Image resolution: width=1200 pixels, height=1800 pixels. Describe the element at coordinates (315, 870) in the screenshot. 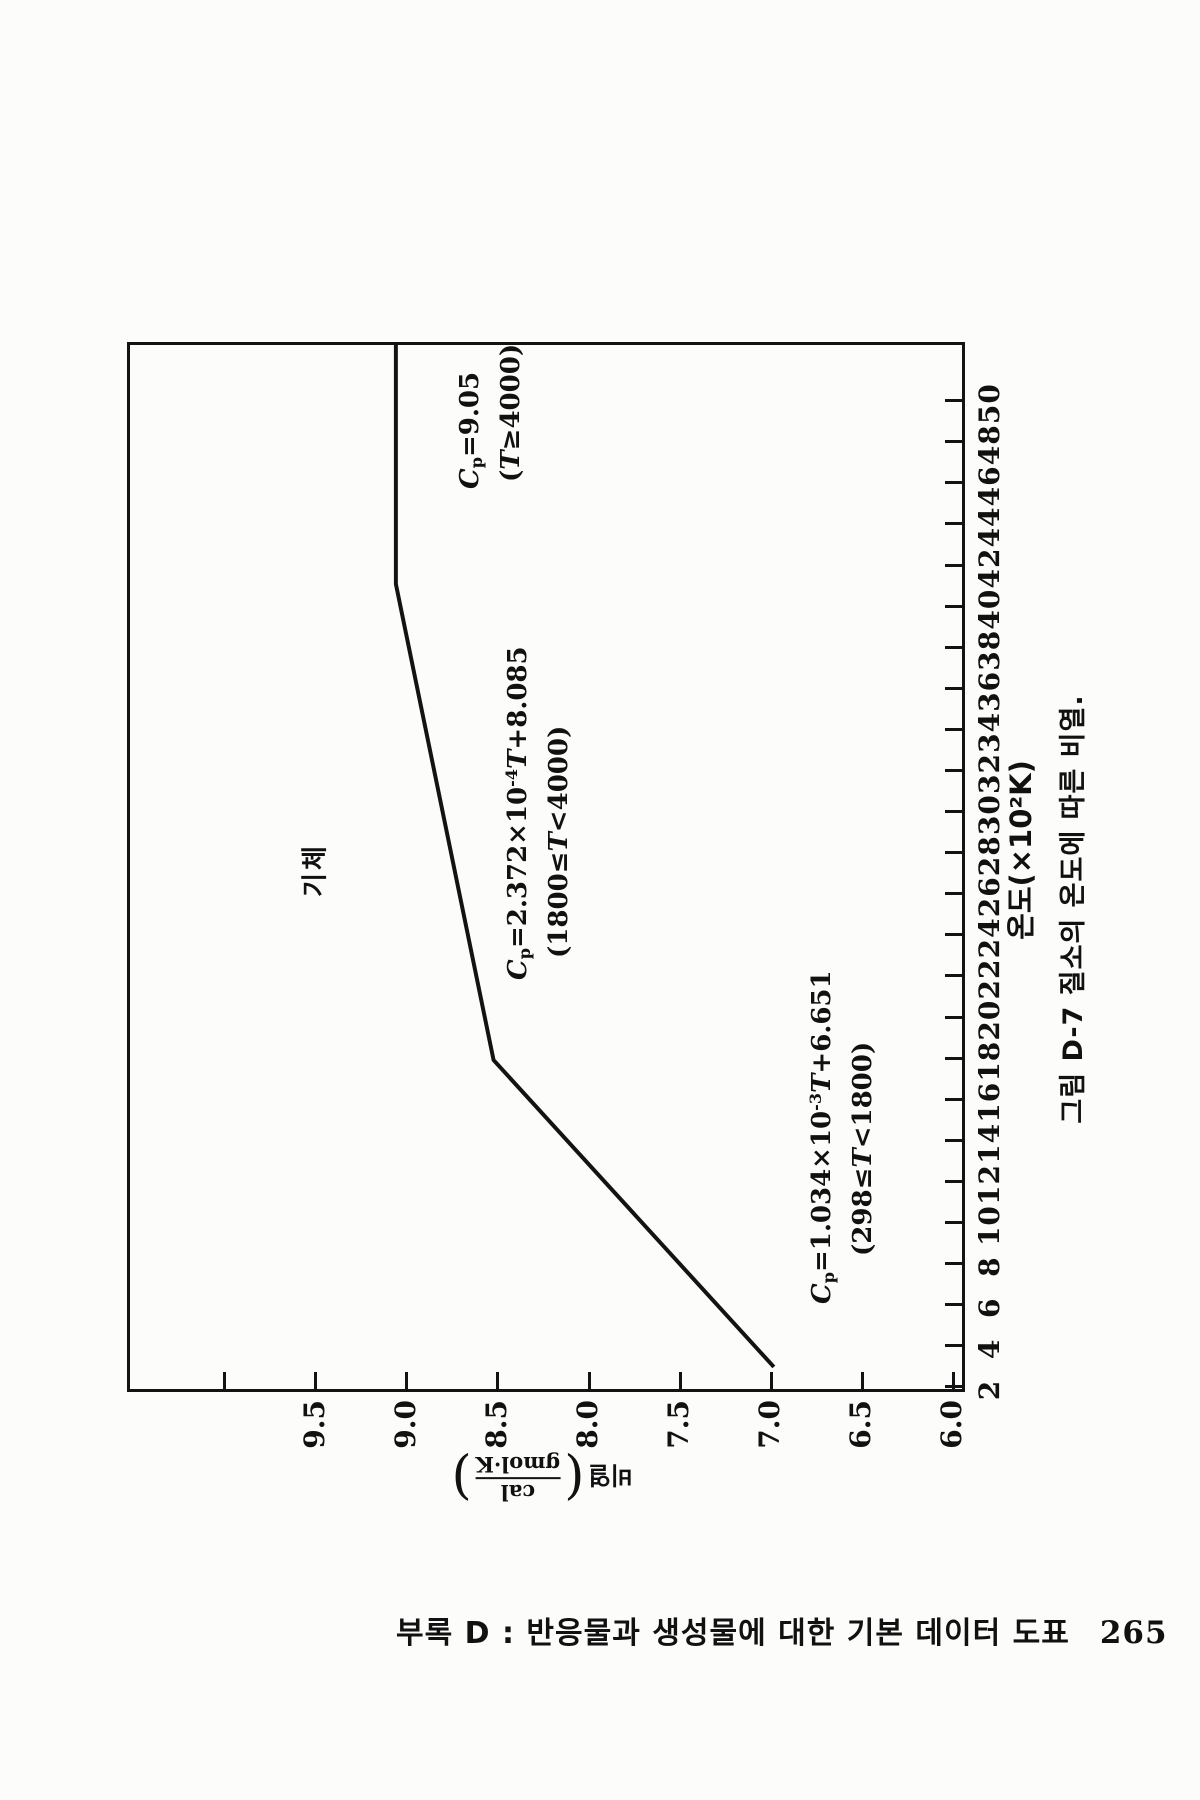

I see `gas-region-label: 기체` at that location.